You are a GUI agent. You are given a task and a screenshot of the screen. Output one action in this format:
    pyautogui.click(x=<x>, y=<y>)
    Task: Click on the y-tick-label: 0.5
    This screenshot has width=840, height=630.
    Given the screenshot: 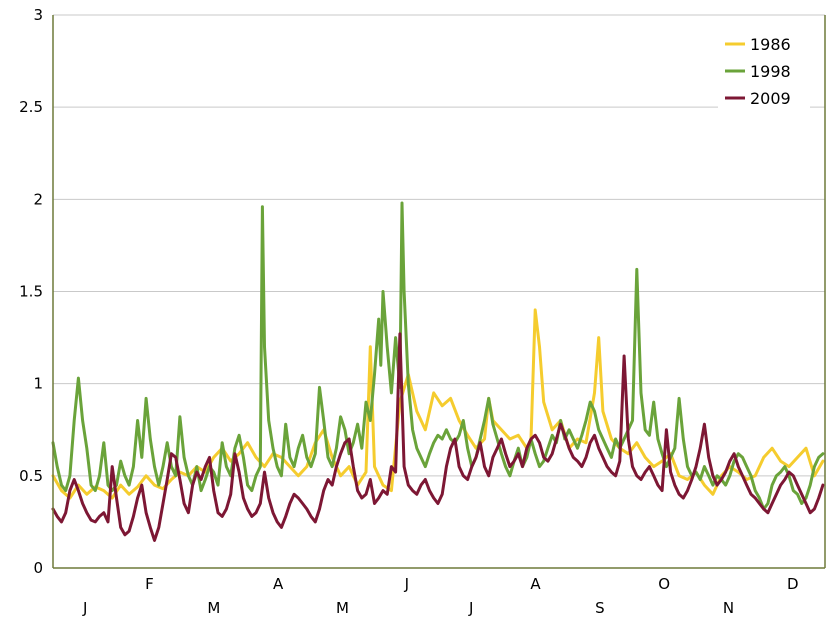 What is the action you would take?
    pyautogui.click(x=31, y=476)
    